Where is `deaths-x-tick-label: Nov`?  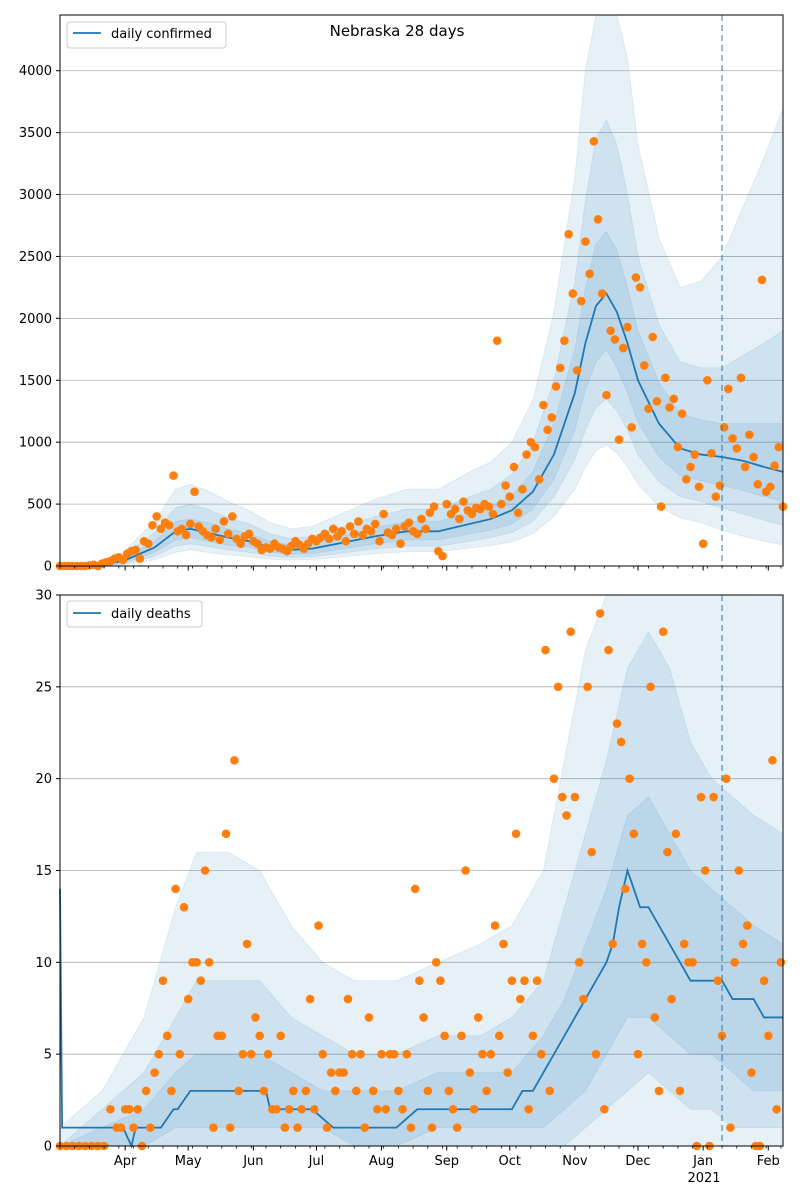 deaths-x-tick-label: Nov is located at coordinates (575, 1161).